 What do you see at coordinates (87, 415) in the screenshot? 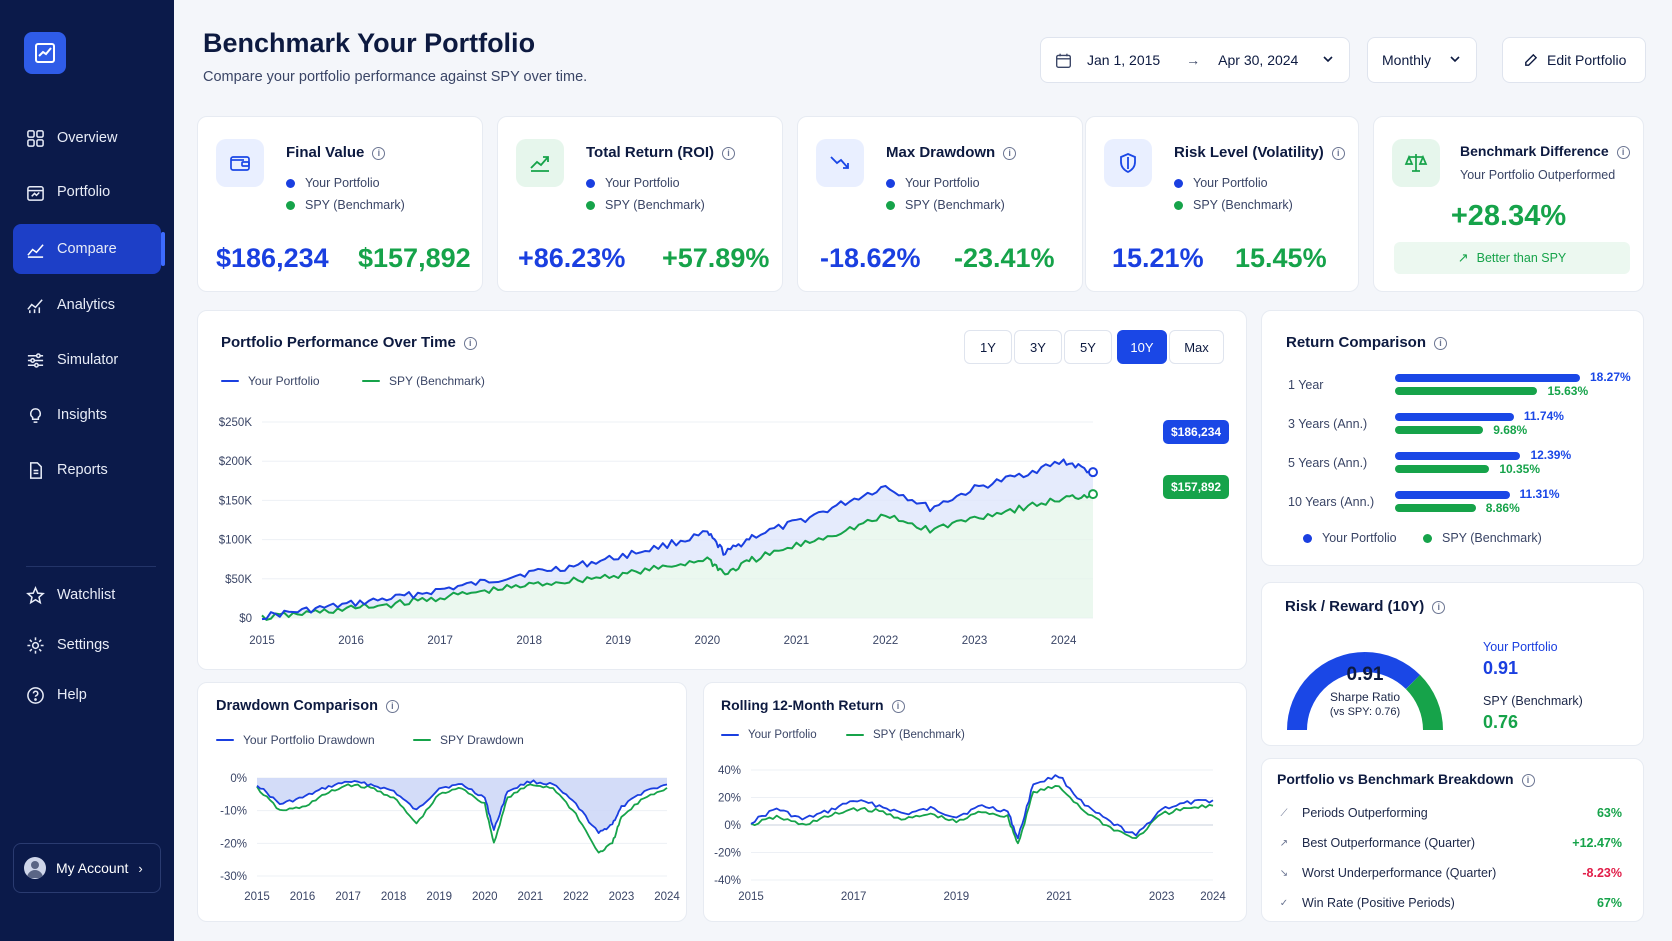
I see `sidebar-item-insights: Insights` at bounding box center [87, 415].